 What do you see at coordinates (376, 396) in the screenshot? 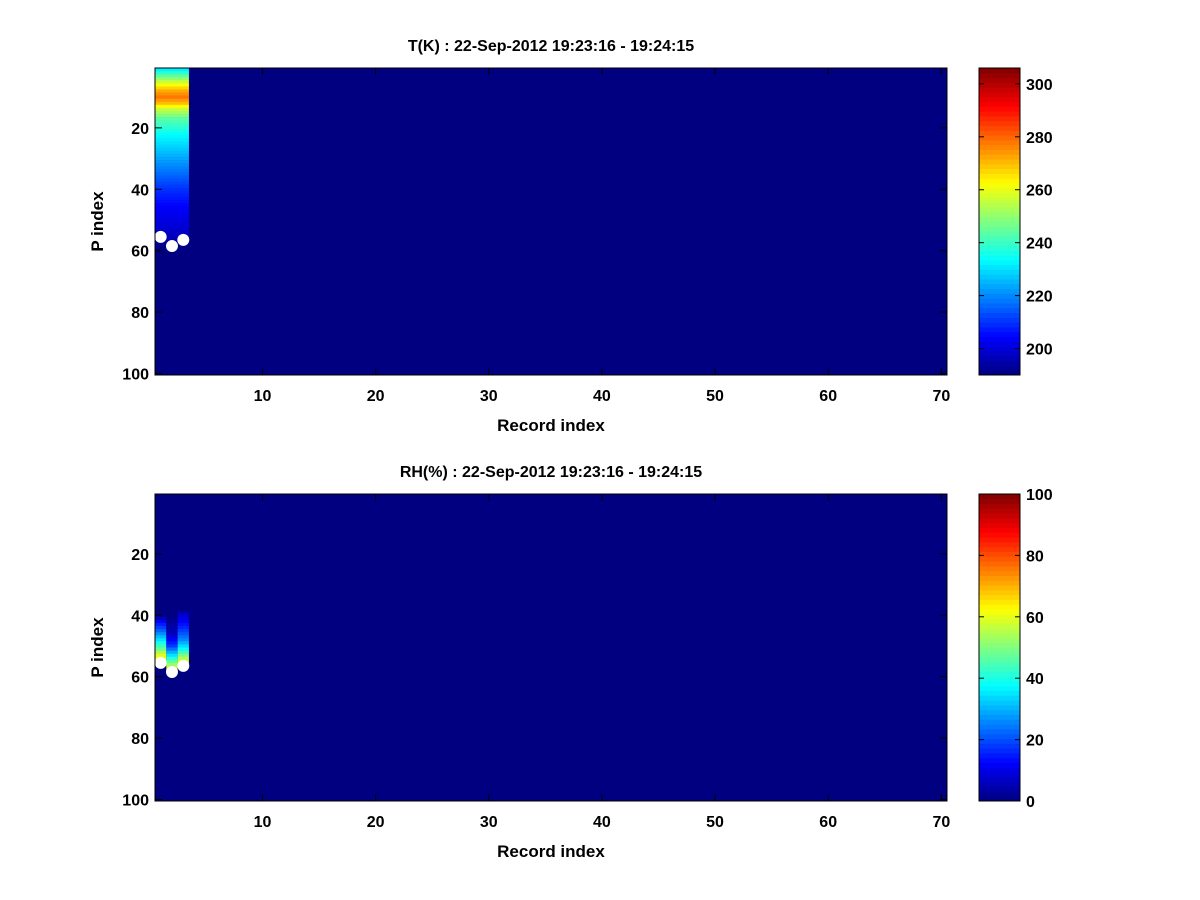
I see `x-tick-label: 20` at bounding box center [376, 396].